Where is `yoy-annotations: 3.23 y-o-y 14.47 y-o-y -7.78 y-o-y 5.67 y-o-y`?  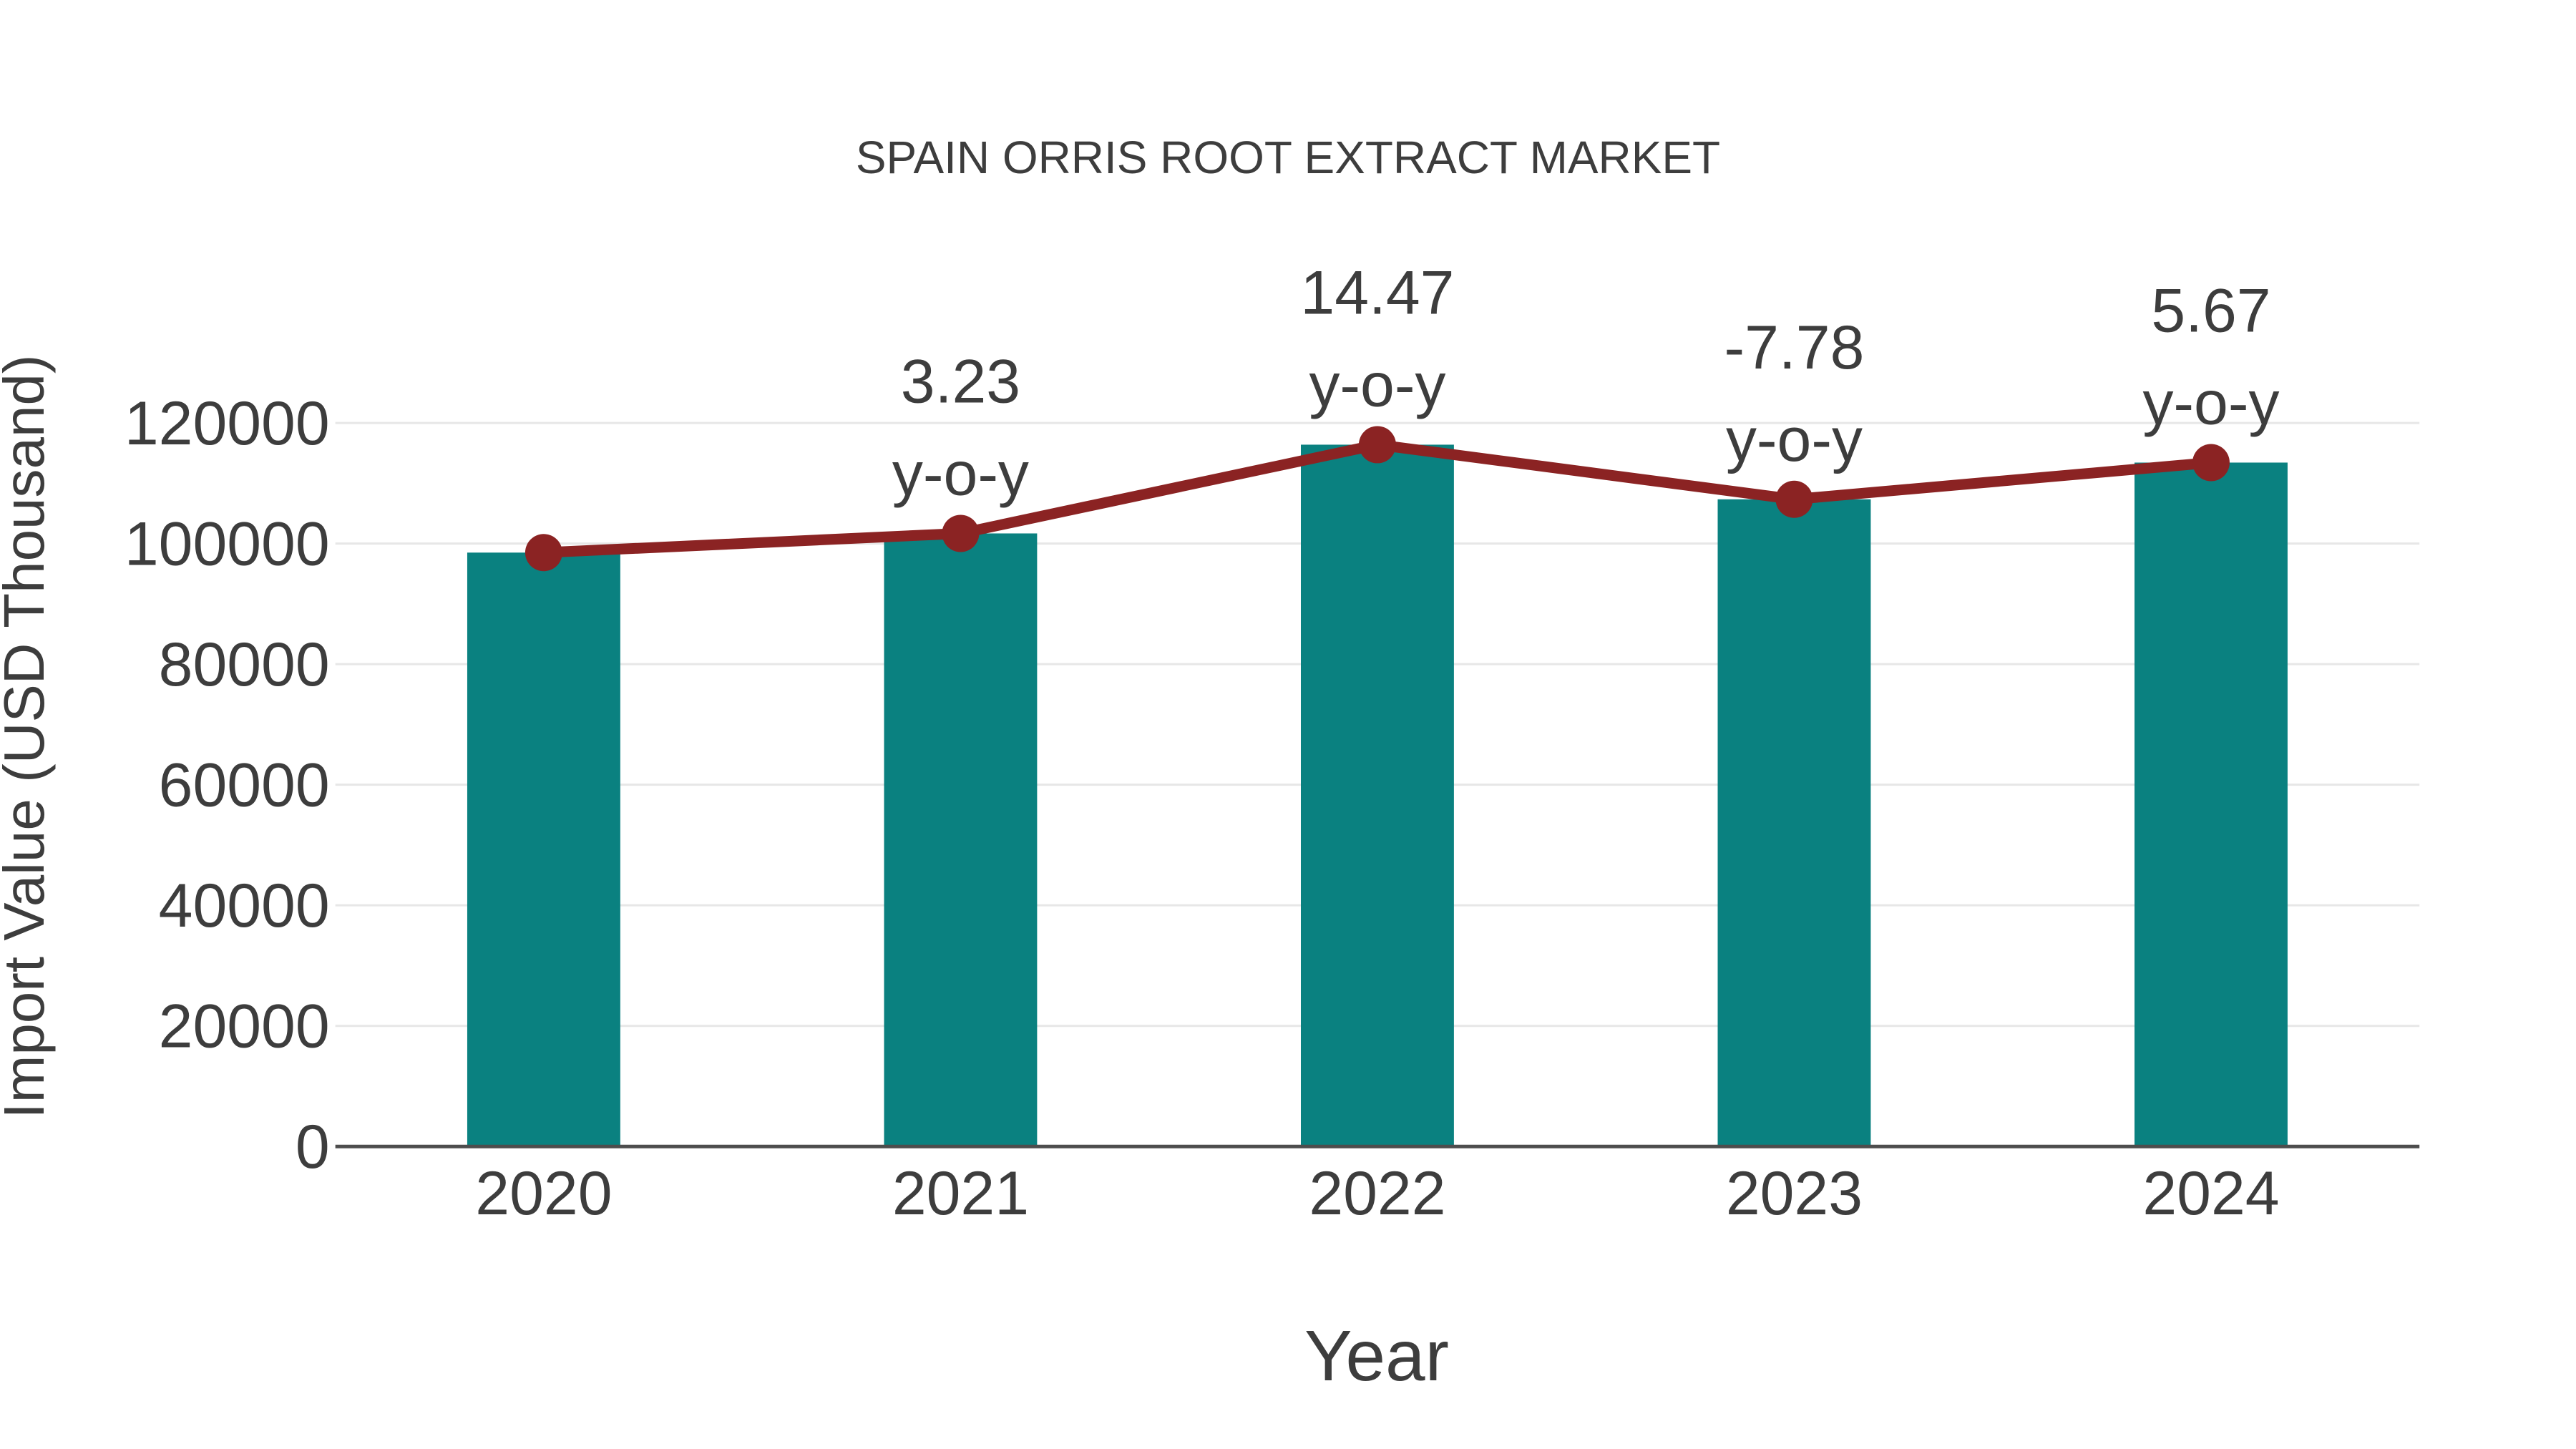 yoy-annotations: 3.23 y-o-y 14.47 y-o-y -7.78 y-o-y 5.67 y-o-y is located at coordinates (1586, 384).